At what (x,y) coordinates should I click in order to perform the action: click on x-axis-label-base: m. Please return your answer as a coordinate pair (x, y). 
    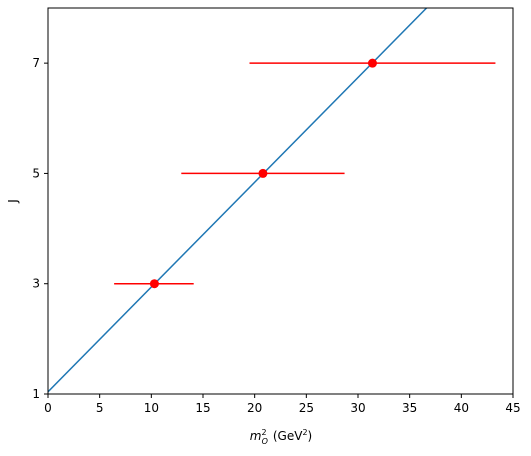
    Looking at the image, I should click on (256, 436).